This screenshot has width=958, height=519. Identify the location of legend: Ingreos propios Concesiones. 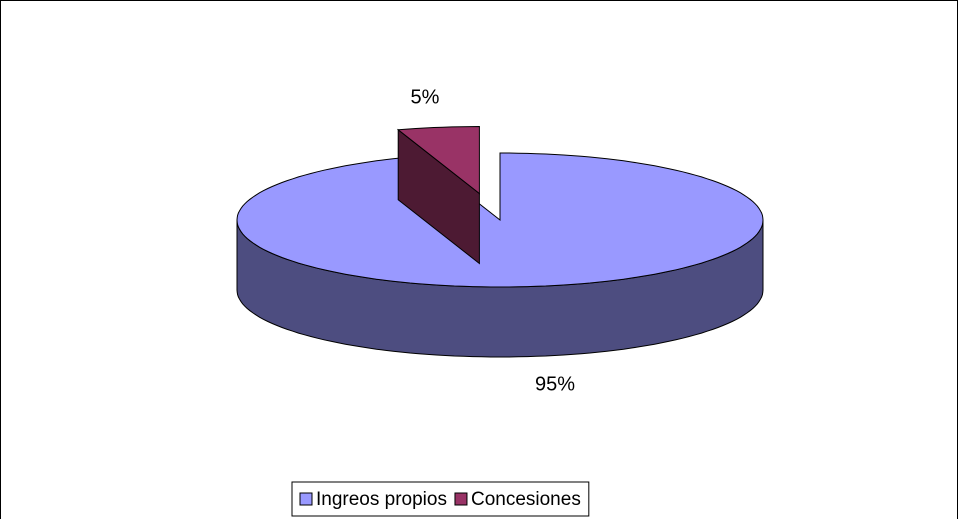
(440, 499).